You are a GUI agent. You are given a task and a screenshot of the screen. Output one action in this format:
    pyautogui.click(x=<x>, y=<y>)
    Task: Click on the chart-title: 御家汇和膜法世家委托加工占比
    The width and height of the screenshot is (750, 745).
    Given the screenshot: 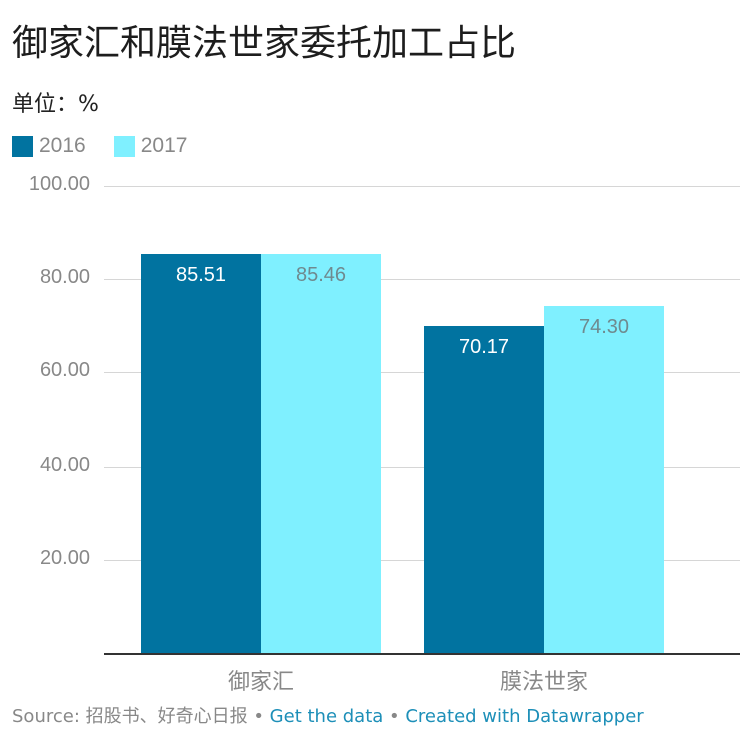 What is the action you would take?
    pyautogui.click(x=264, y=43)
    